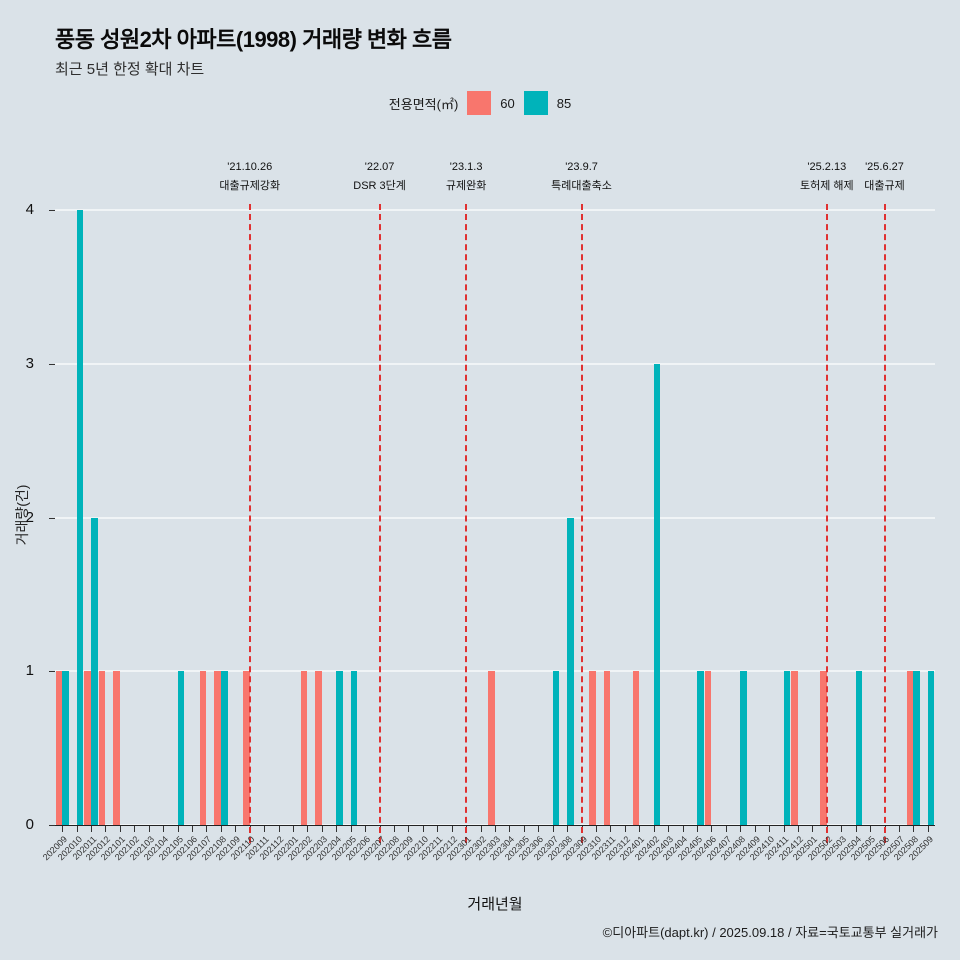 The height and width of the screenshot is (960, 960). What do you see at coordinates (253, 39) in the screenshot?
I see `page-title: 풍동 성원2차 아파트(1998) 거래량 변화 흐름` at bounding box center [253, 39].